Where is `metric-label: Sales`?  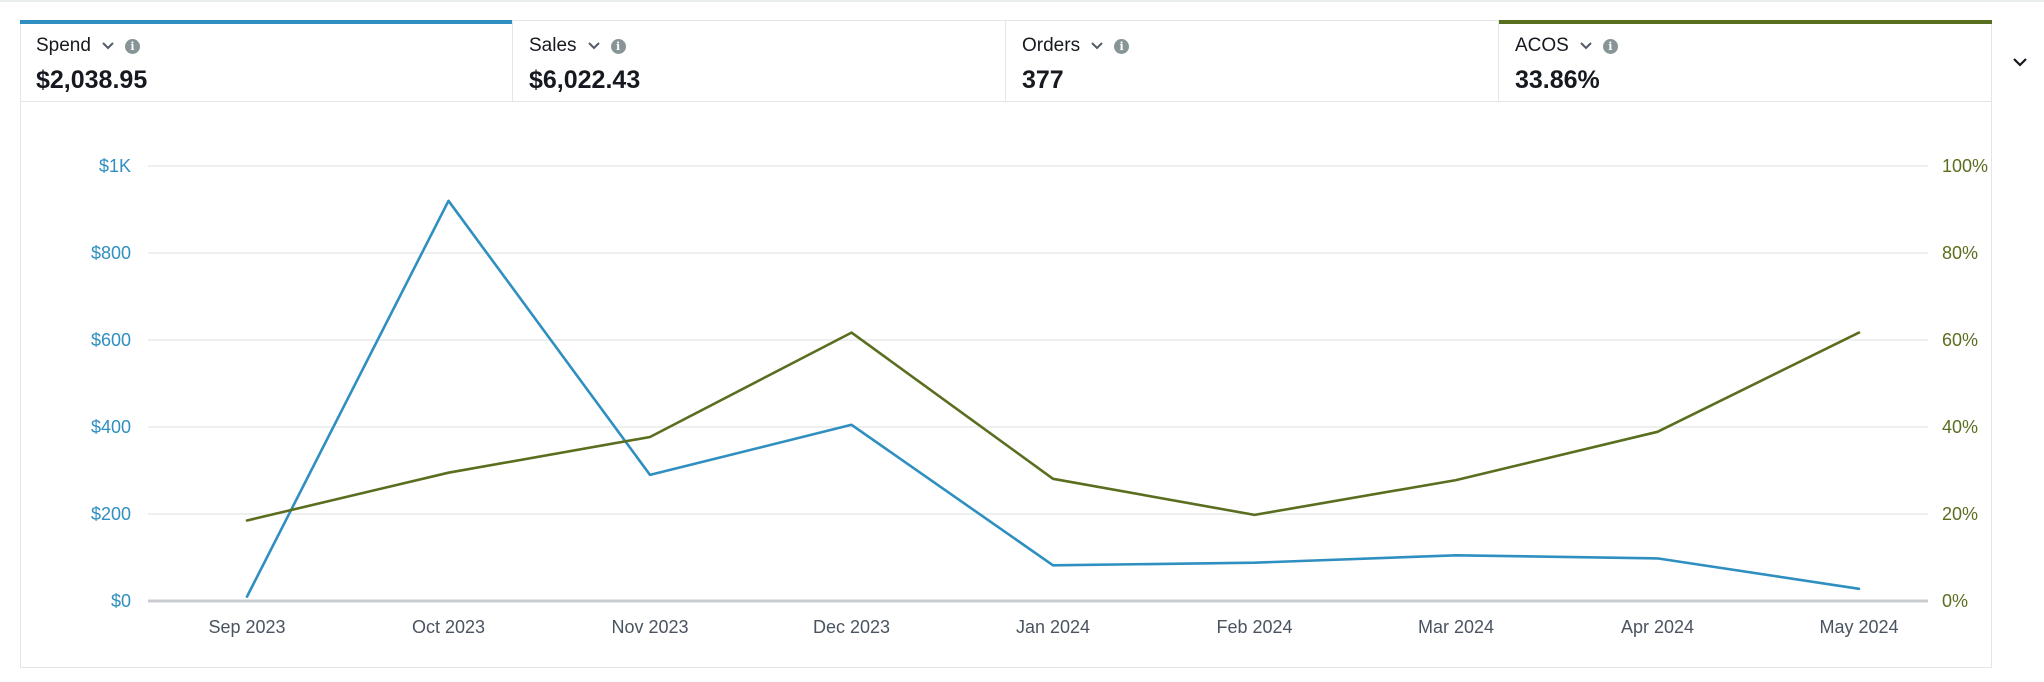 metric-label: Sales is located at coordinates (553, 45).